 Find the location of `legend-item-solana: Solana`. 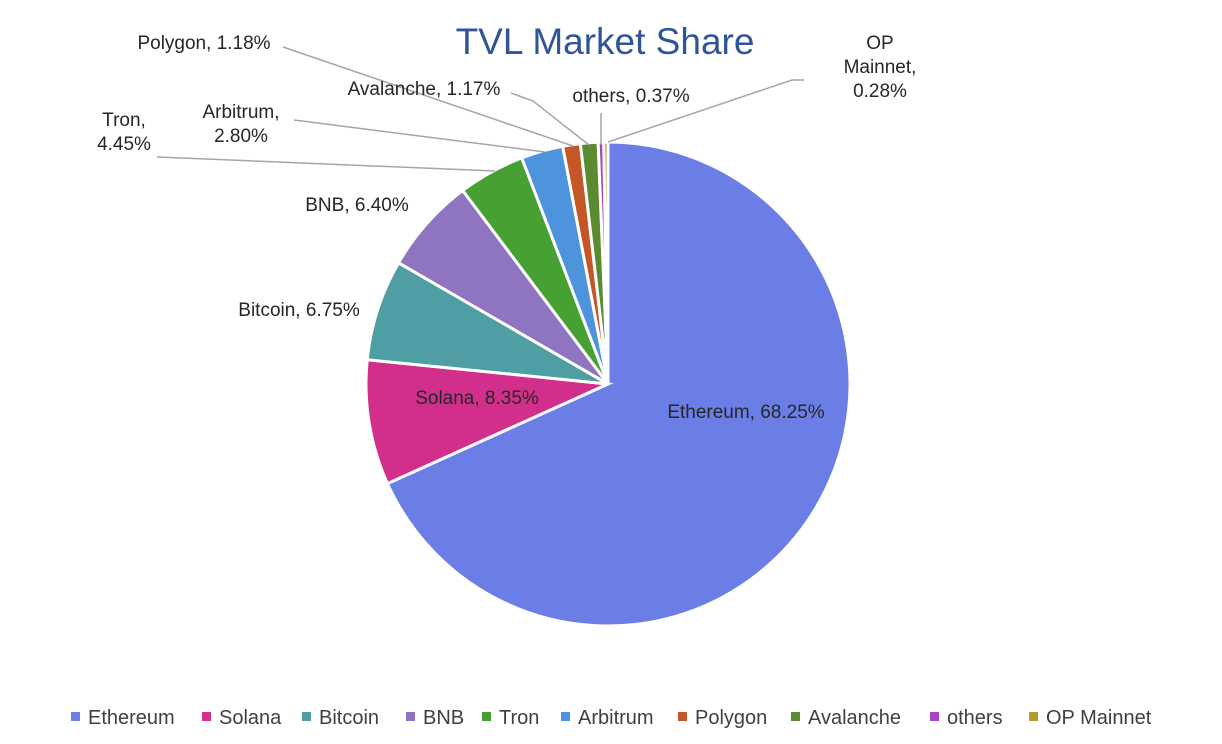

legend-item-solana: Solana is located at coordinates (242, 718).